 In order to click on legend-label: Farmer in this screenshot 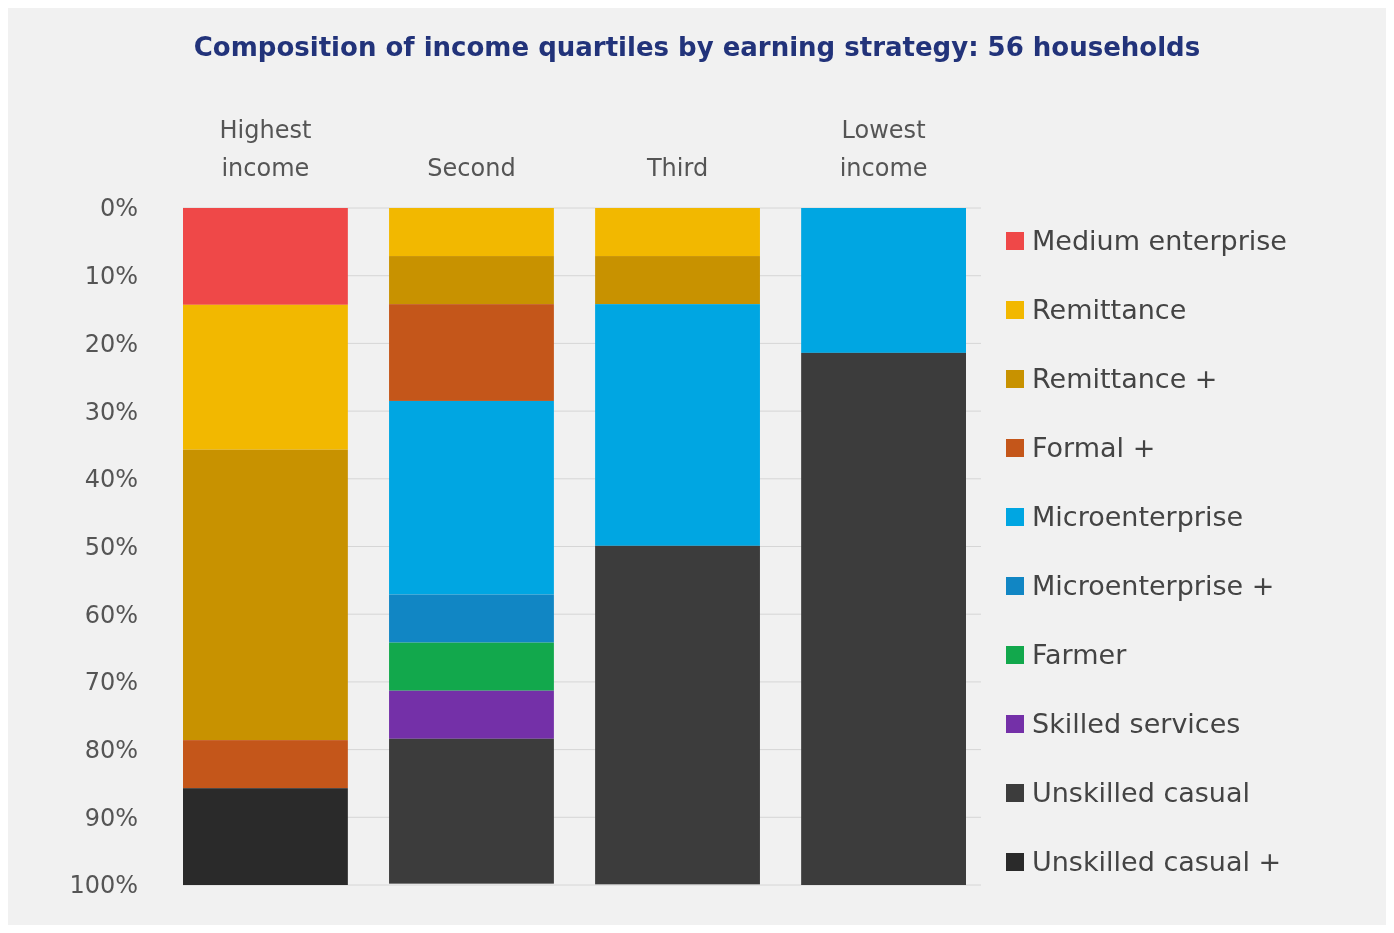, I will do `click(1080, 655)`.